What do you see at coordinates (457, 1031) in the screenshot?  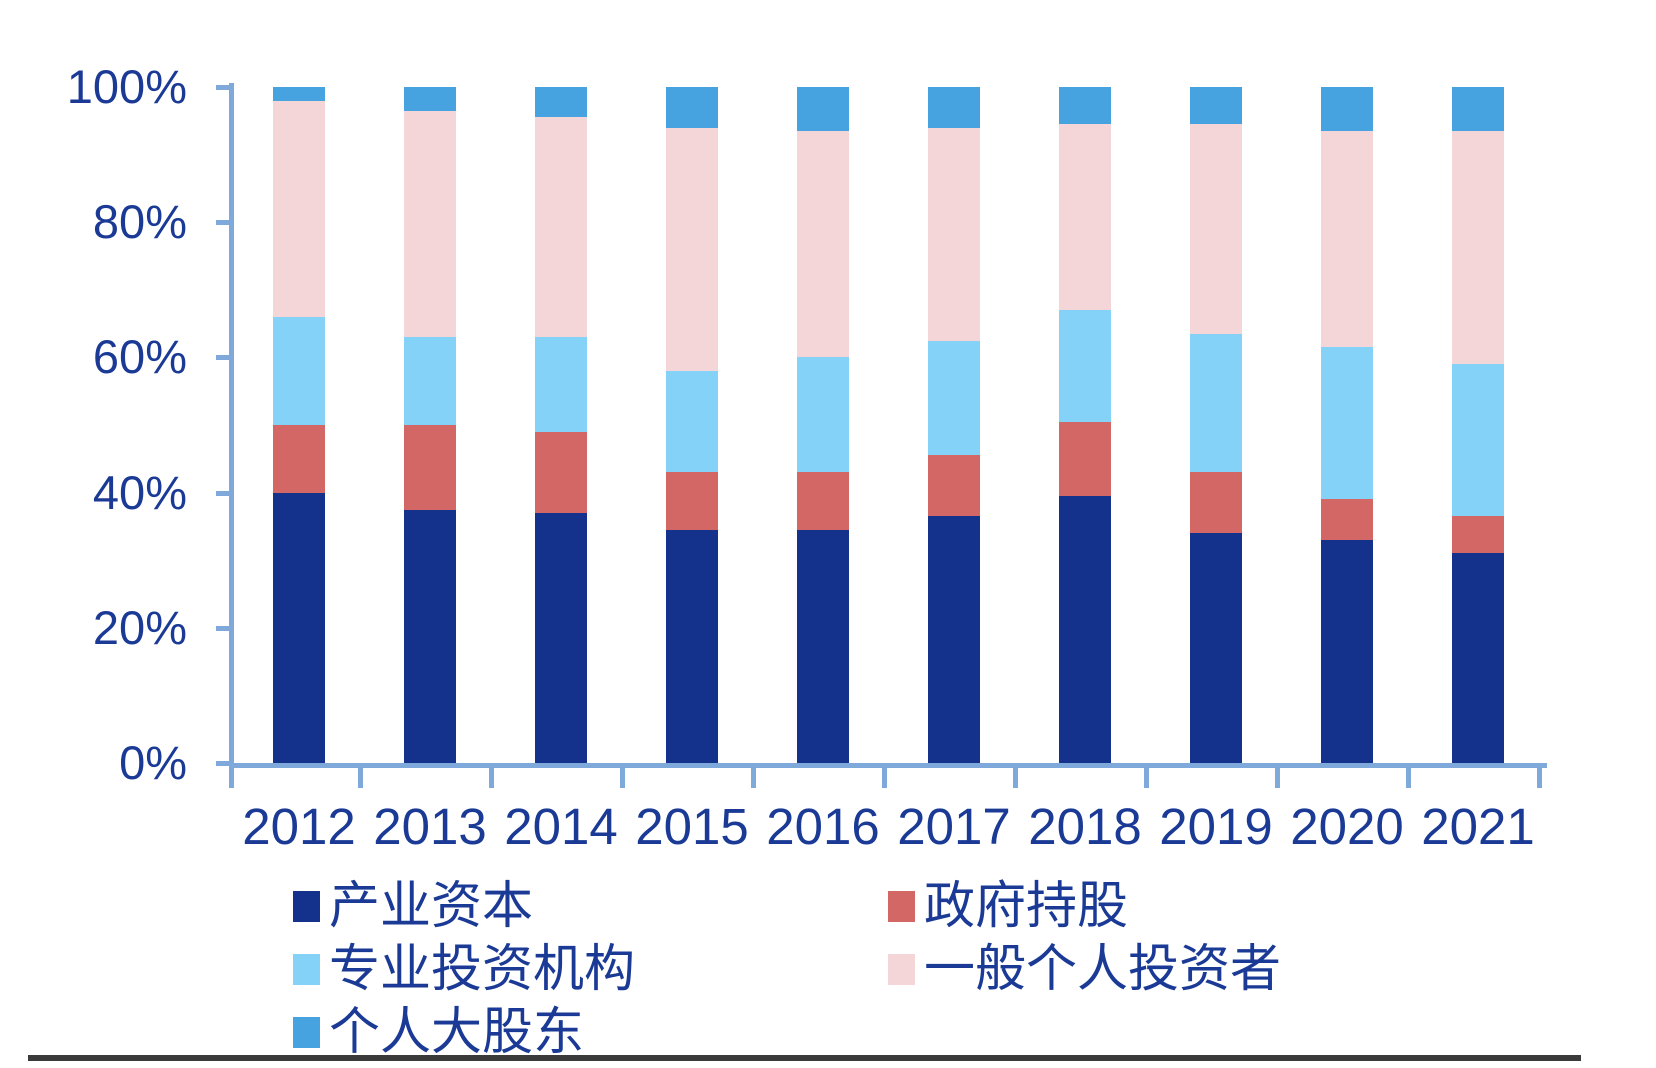 I see `legend-label: 个人大股东` at bounding box center [457, 1031].